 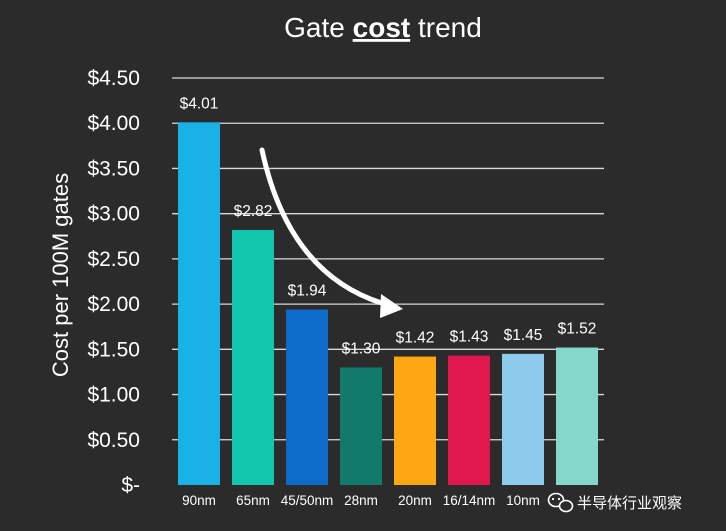 I want to click on x-tick-label: 10nm, so click(x=523, y=500).